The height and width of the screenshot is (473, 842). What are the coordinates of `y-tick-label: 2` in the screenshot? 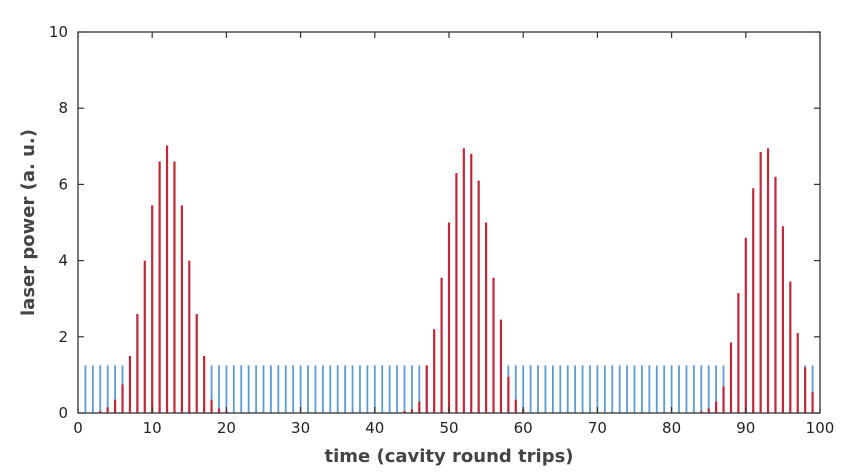 It's located at (63, 337).